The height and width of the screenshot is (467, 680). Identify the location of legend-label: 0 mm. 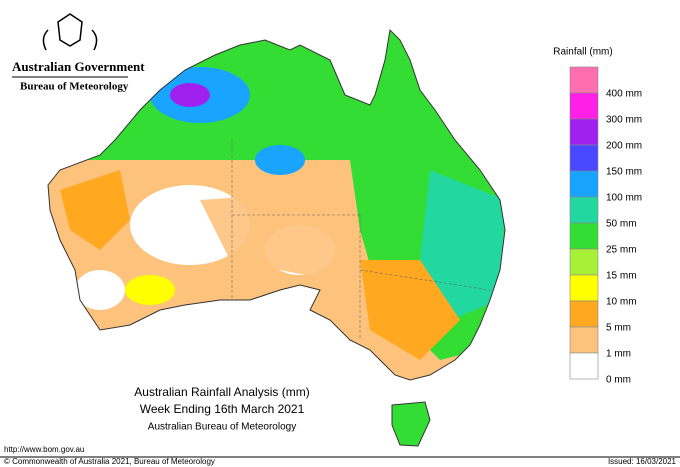
(618, 380).